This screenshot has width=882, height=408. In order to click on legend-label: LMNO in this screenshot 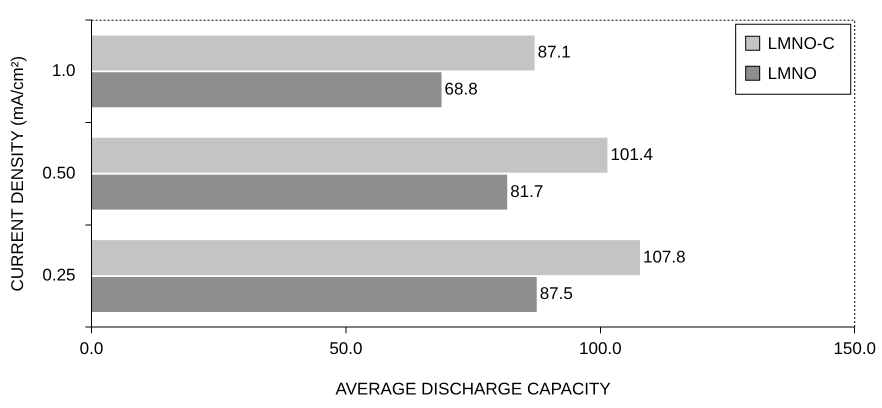, I will do `click(792, 73)`.